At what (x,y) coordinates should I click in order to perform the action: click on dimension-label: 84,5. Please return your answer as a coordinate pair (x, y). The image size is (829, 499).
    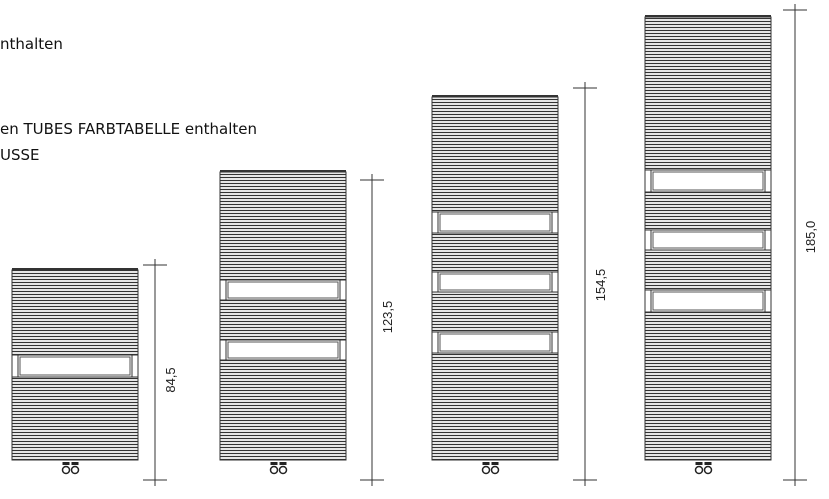
    Looking at the image, I should click on (170, 379).